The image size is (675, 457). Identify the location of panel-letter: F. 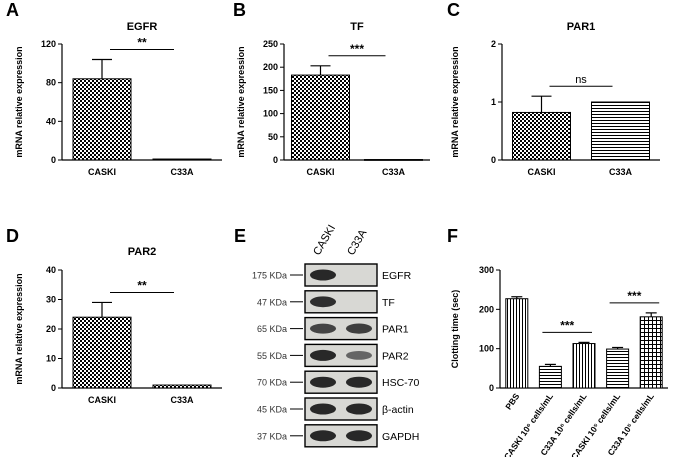
(452, 236).